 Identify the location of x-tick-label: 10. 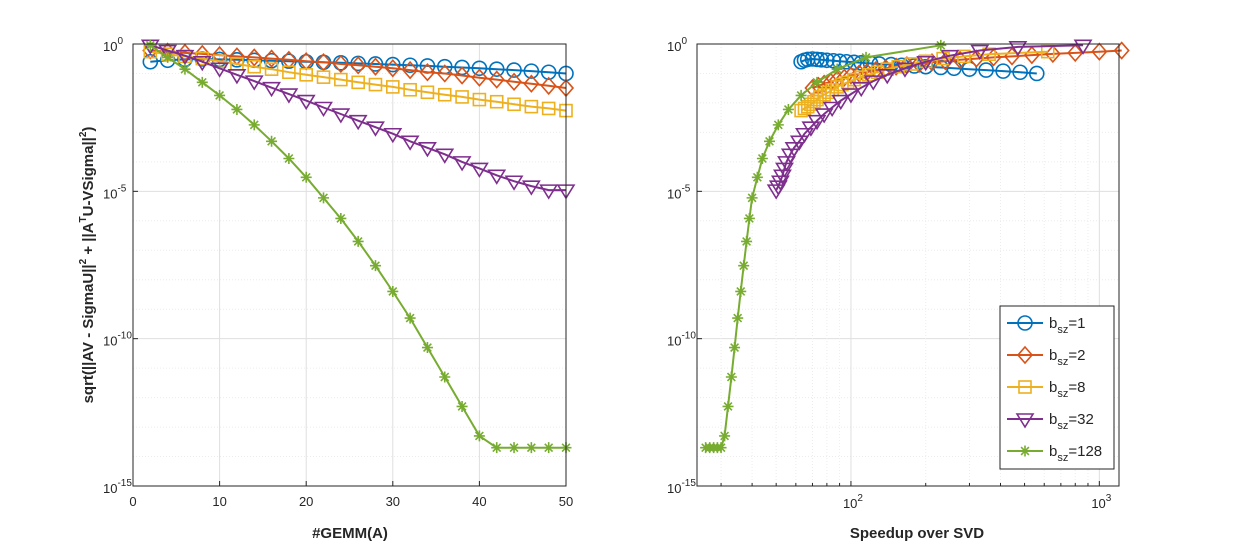
(219, 501).